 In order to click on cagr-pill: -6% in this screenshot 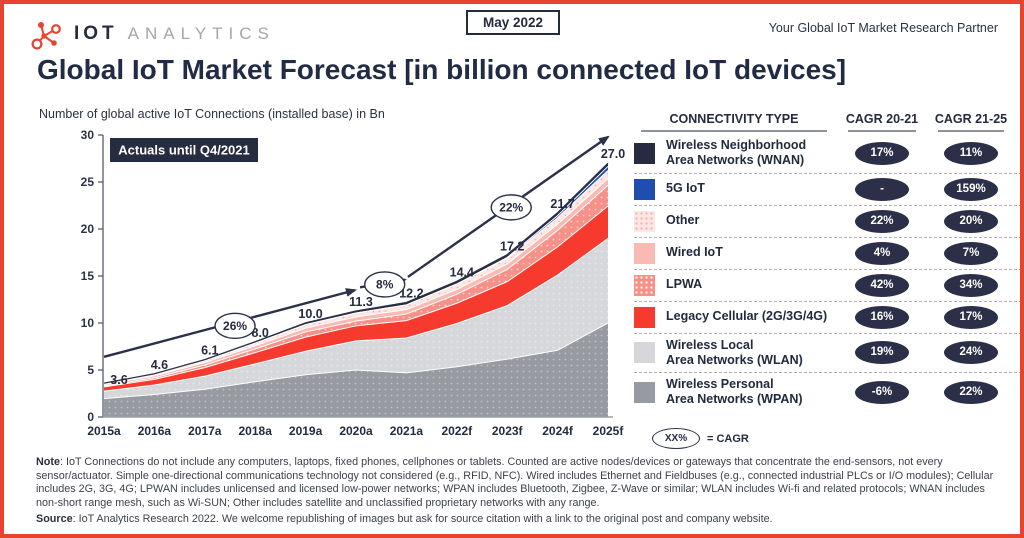, I will do `click(882, 392)`.